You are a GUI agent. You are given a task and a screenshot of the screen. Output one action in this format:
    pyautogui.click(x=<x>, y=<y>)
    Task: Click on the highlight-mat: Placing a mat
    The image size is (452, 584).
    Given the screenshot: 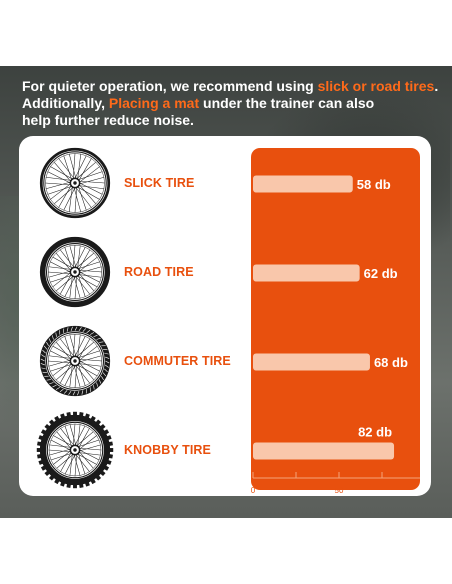 What is the action you would take?
    pyautogui.click(x=154, y=103)
    